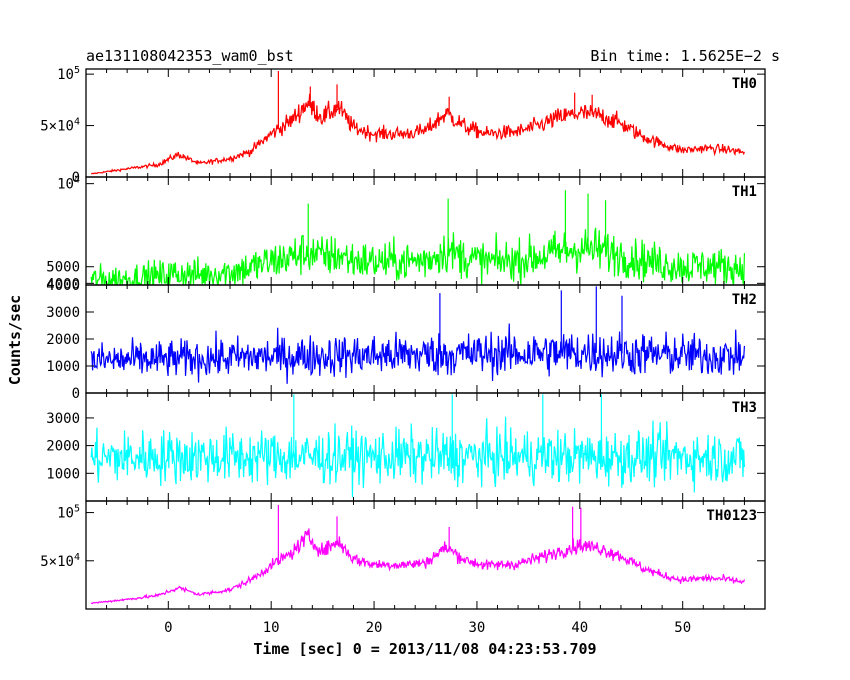 The height and width of the screenshot is (680, 850). I want to click on panel-th3: TH3 1000 2000 3000, so click(406, 447).